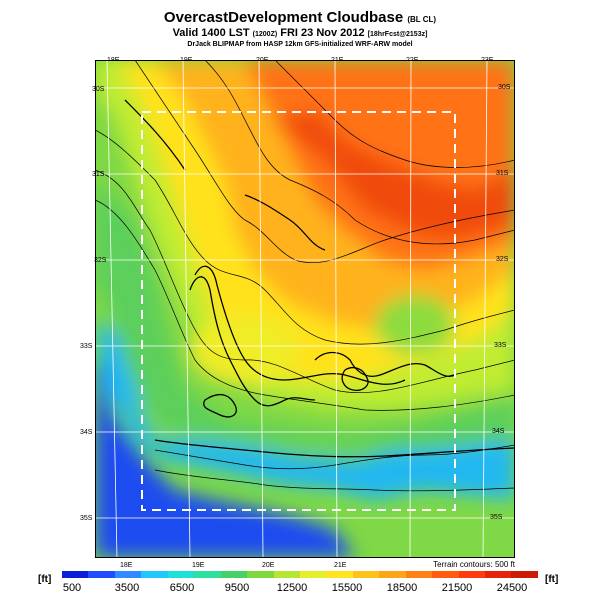  What do you see at coordinates (86, 518) in the screenshot?
I see `lat-label-left: 35S` at bounding box center [86, 518].